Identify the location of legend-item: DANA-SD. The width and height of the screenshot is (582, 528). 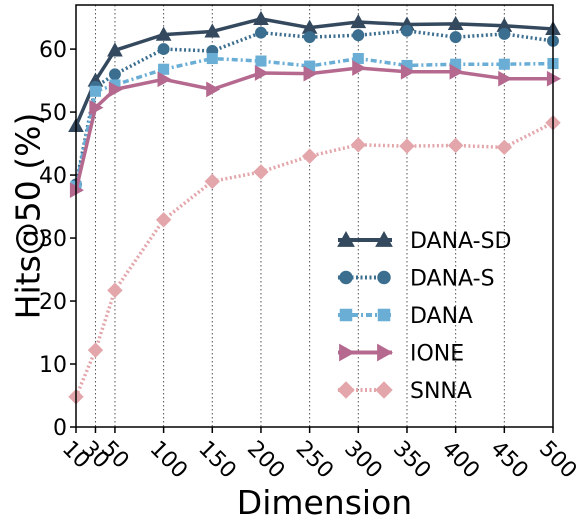
(424, 241).